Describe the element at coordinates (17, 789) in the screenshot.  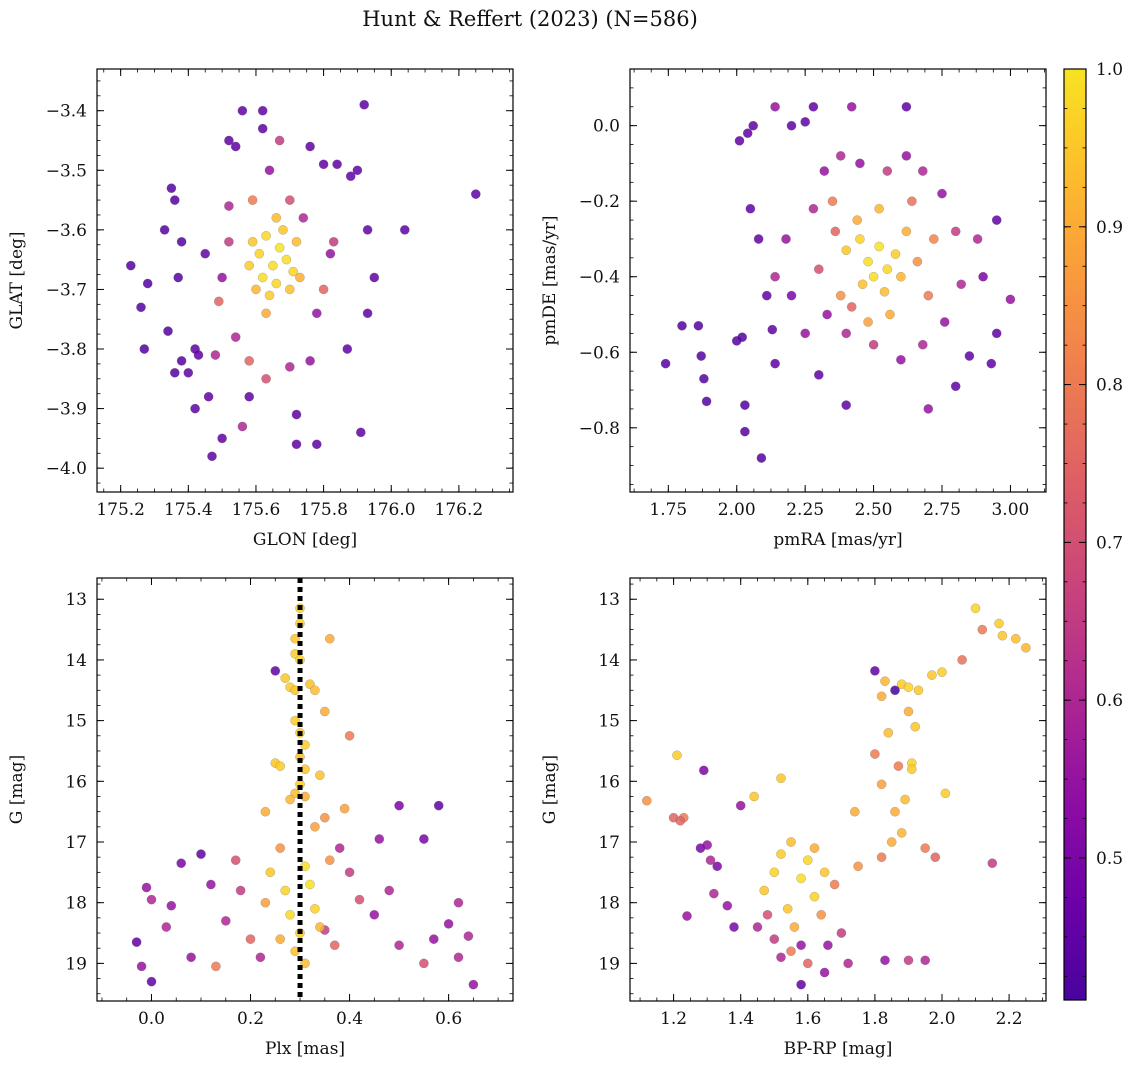
I see `y-axis-label: G [mag]` at that location.